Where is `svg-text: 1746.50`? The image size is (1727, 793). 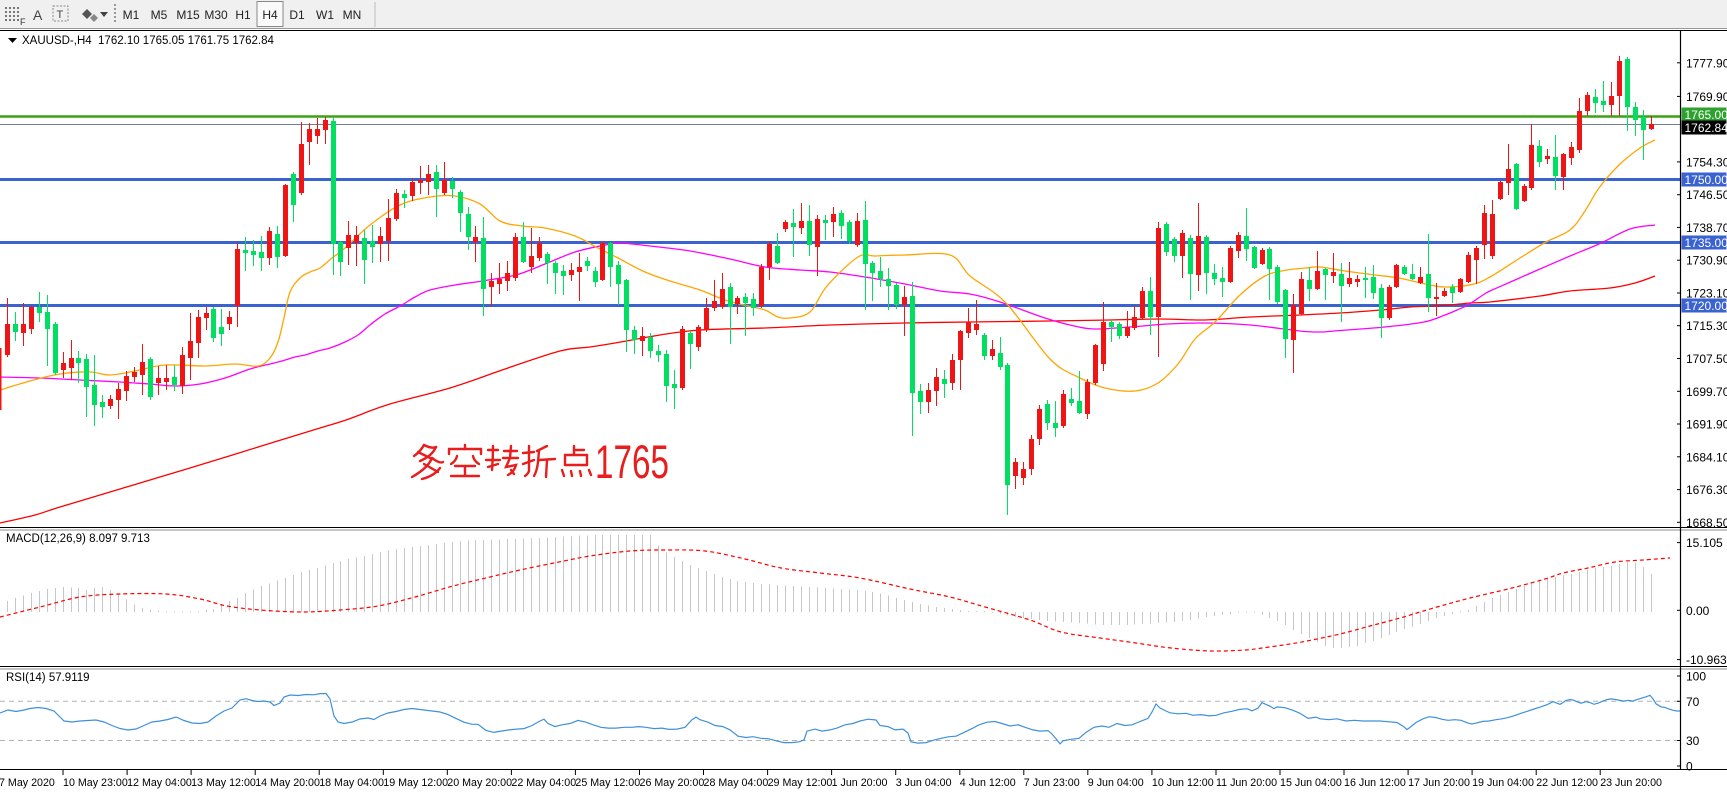
svg-text: 1746.50 is located at coordinates (1706, 195).